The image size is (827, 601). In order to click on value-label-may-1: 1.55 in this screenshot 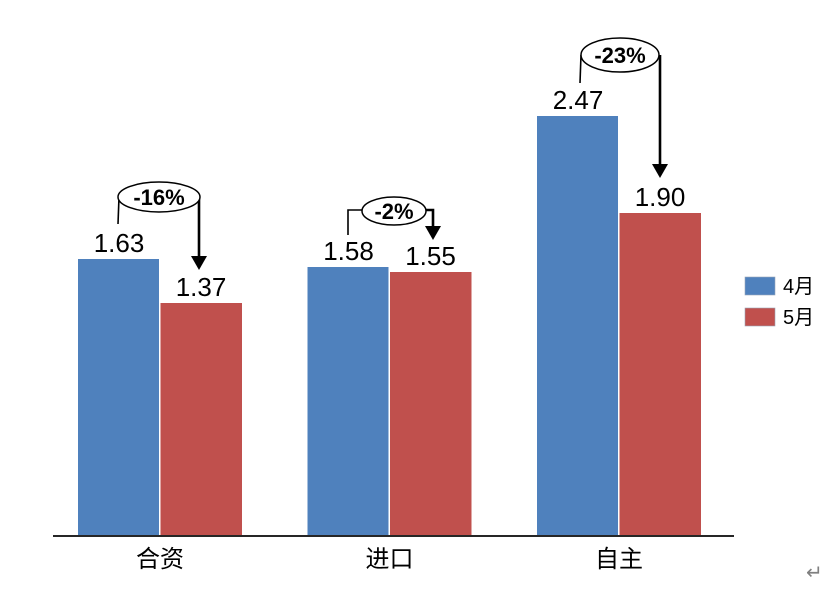, I will do `click(430, 256)`.